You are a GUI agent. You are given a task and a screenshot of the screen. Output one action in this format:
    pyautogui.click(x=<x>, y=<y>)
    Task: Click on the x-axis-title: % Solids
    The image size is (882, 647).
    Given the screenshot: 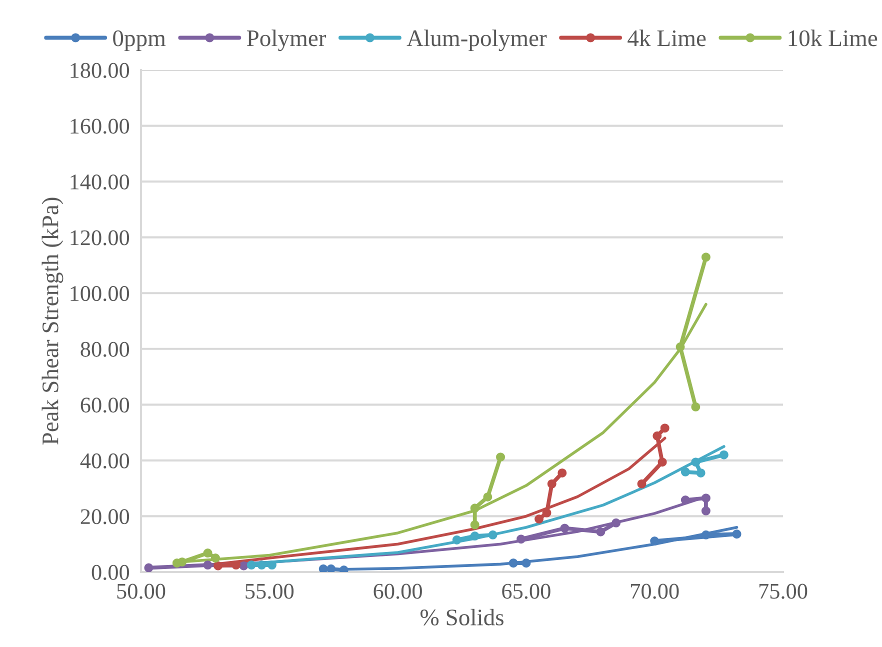 What is the action you would take?
    pyautogui.click(x=462, y=617)
    